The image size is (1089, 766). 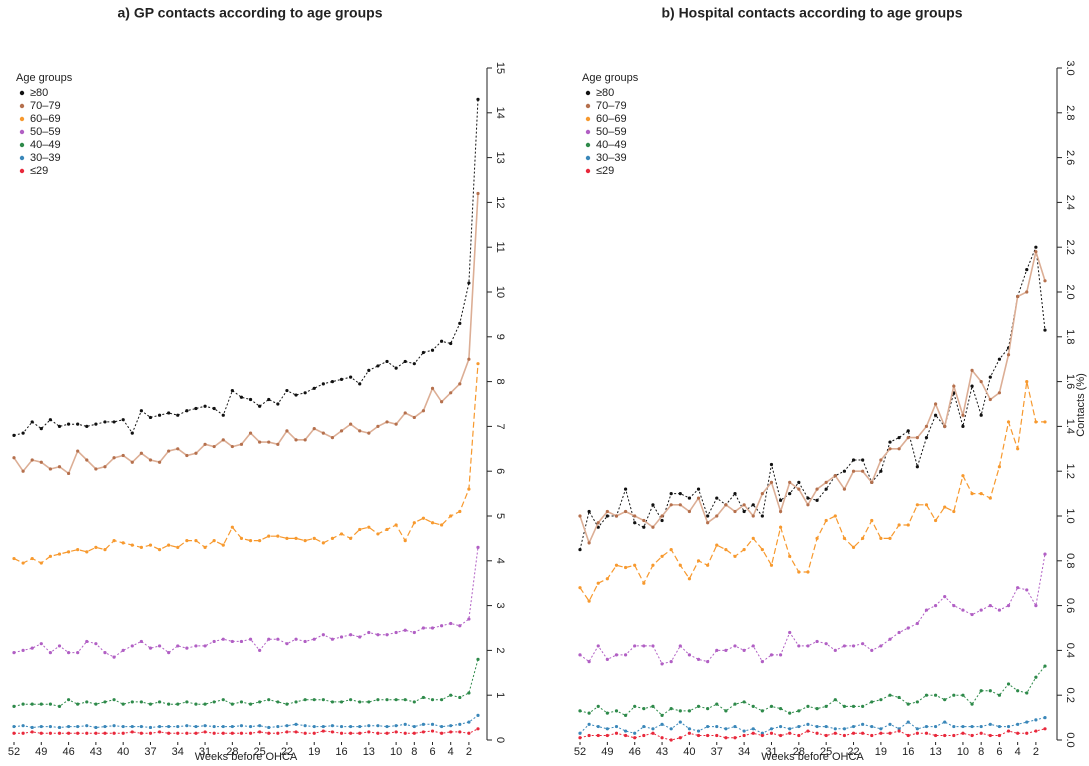 What do you see at coordinates (1070, 426) in the screenshot?
I see `y-tick-label: 1.4` at bounding box center [1070, 426].